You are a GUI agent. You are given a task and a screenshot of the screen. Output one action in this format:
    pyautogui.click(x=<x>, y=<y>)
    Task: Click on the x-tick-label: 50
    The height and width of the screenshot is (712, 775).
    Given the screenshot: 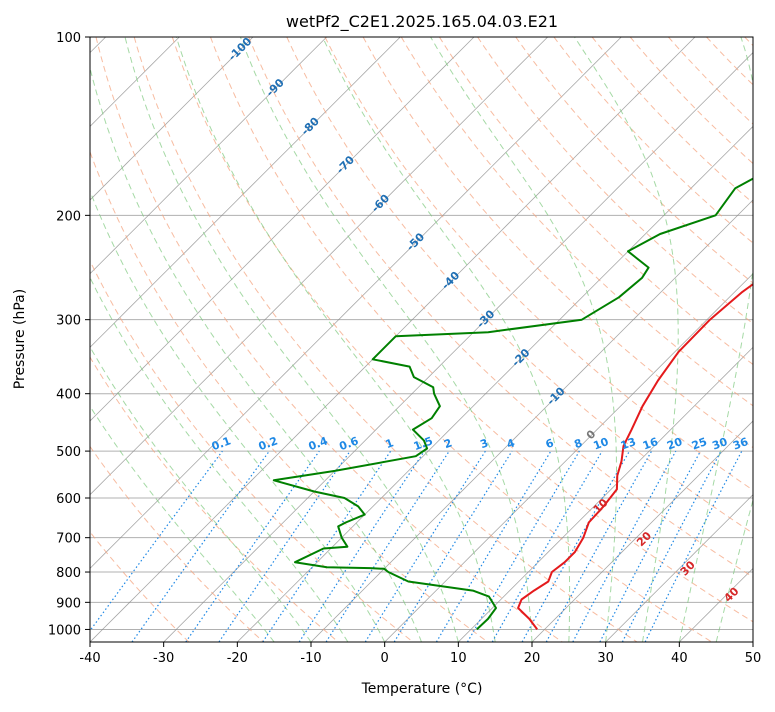 What is the action you would take?
    pyautogui.click(x=753, y=658)
    